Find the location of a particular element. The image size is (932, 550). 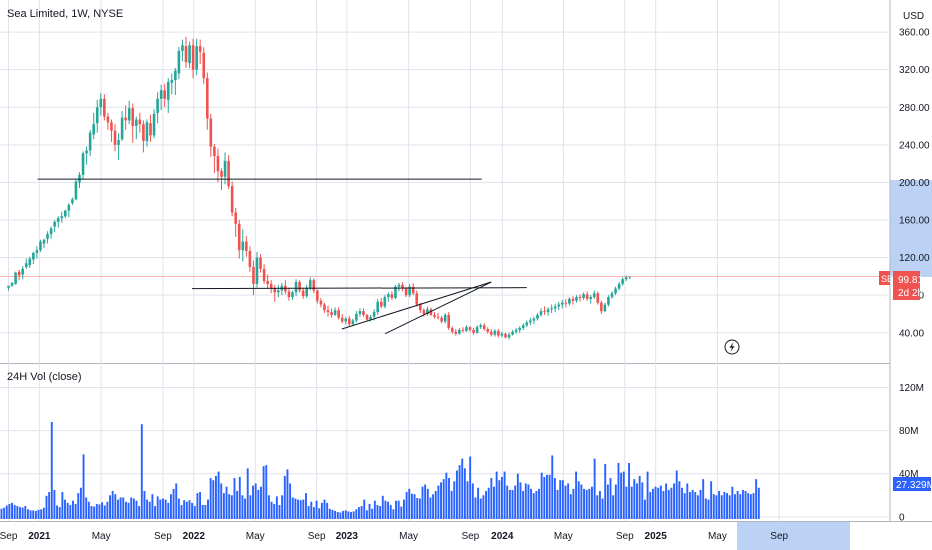

volume-tag-bg is located at coordinates (912, 484).